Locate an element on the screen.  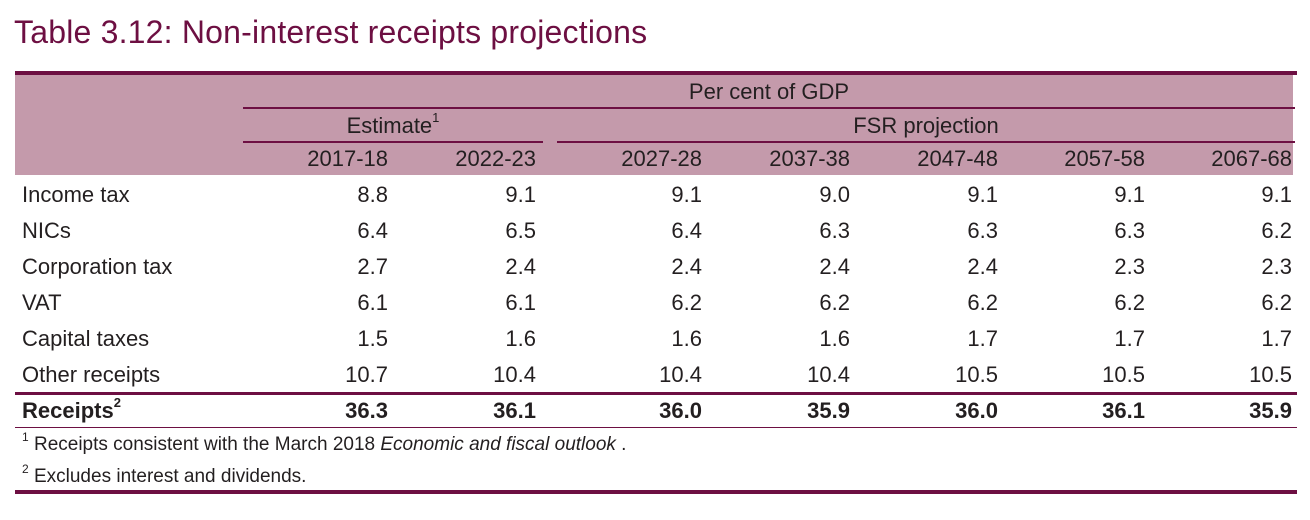
row-label-text: Other receipts is located at coordinates (91, 374).